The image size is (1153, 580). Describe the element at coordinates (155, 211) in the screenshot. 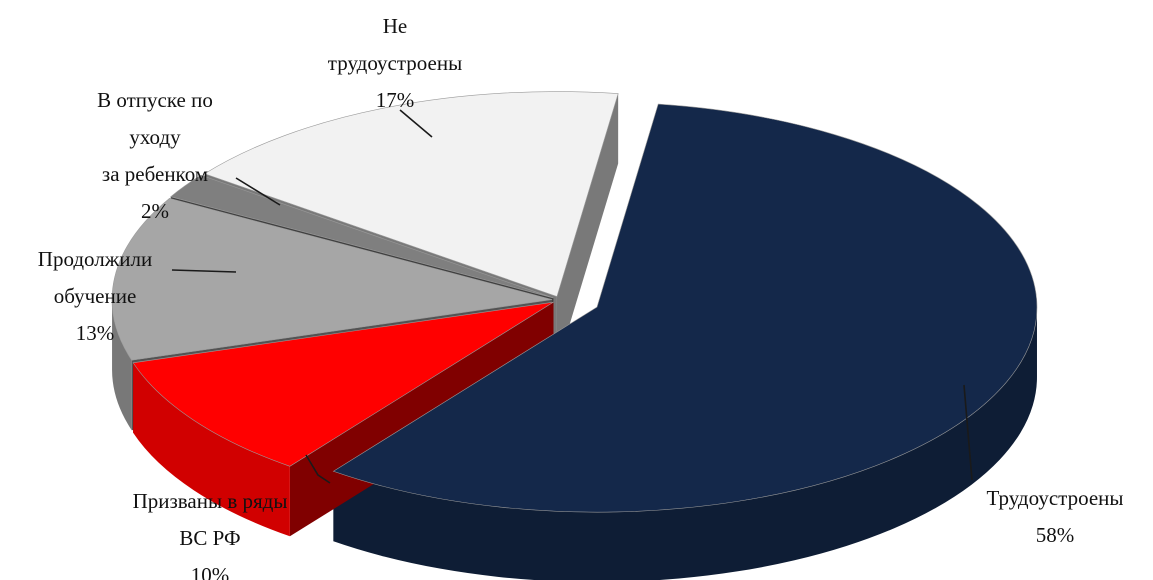

I see `slice-percent-3: 2%` at that location.